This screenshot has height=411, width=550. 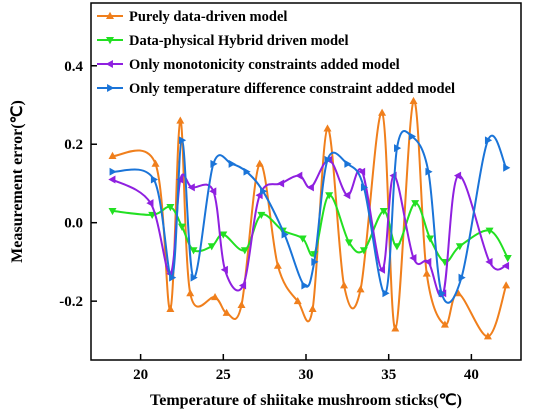 I want to click on x-tick-label: 40, so click(x=471, y=375).